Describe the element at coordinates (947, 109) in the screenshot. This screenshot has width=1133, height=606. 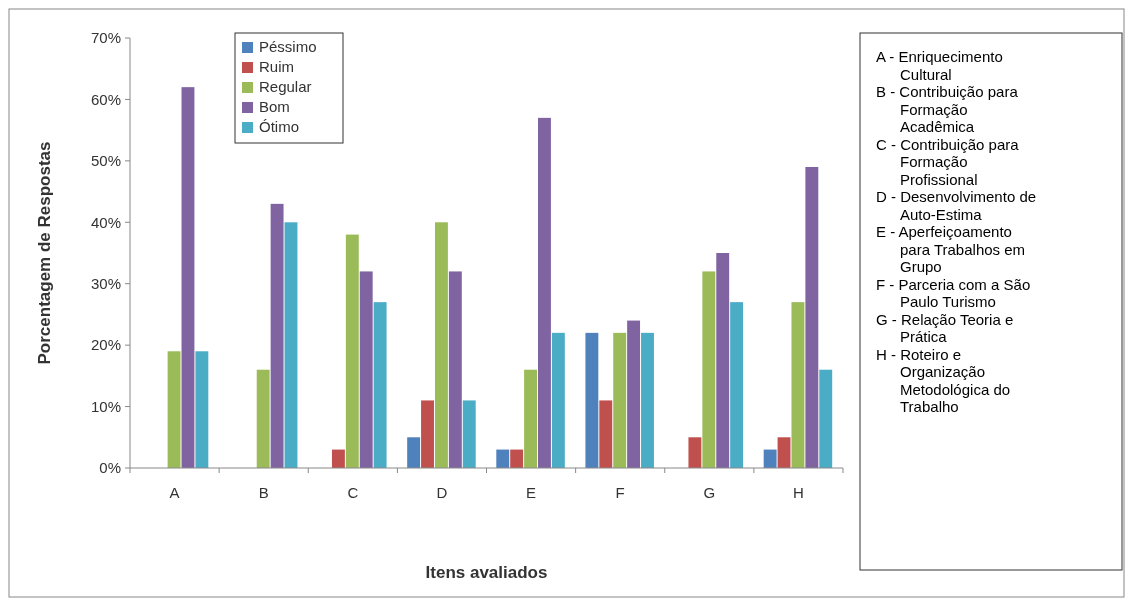
I see `text: B - Contribuição para Formação Acadêmica` at that location.